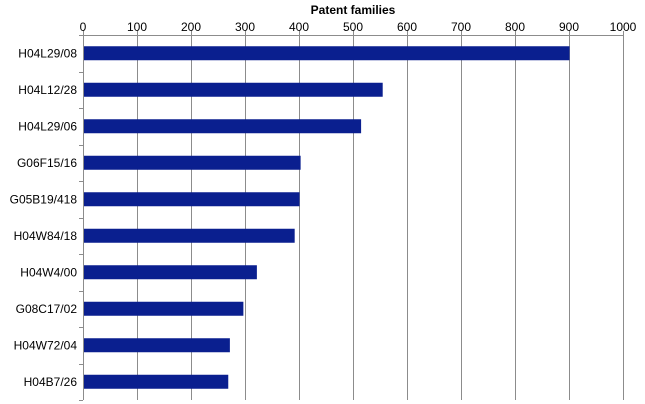 This screenshot has height=404, width=645. I want to click on x-tick-label: 400, so click(299, 27).